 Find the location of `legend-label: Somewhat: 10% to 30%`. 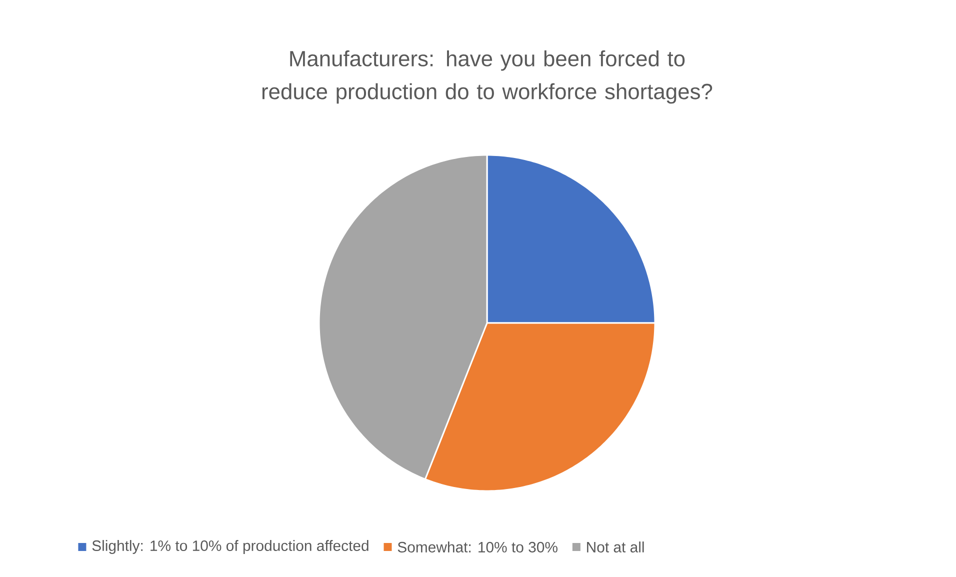

legend-label: Somewhat: 10% to 30% is located at coordinates (478, 547).